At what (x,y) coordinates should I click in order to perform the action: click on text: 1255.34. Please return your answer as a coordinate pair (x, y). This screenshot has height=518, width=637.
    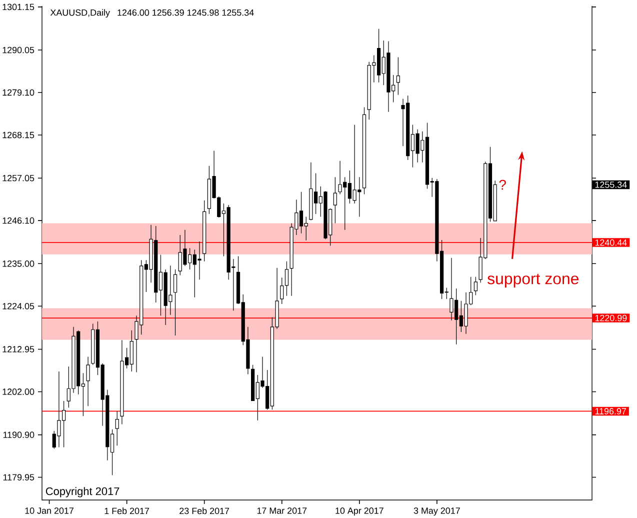
    Looking at the image, I should click on (611, 185).